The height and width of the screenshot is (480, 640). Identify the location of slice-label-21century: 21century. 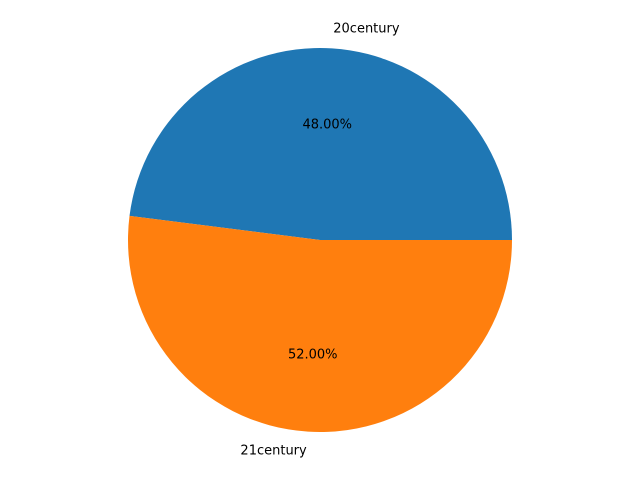
(273, 450).